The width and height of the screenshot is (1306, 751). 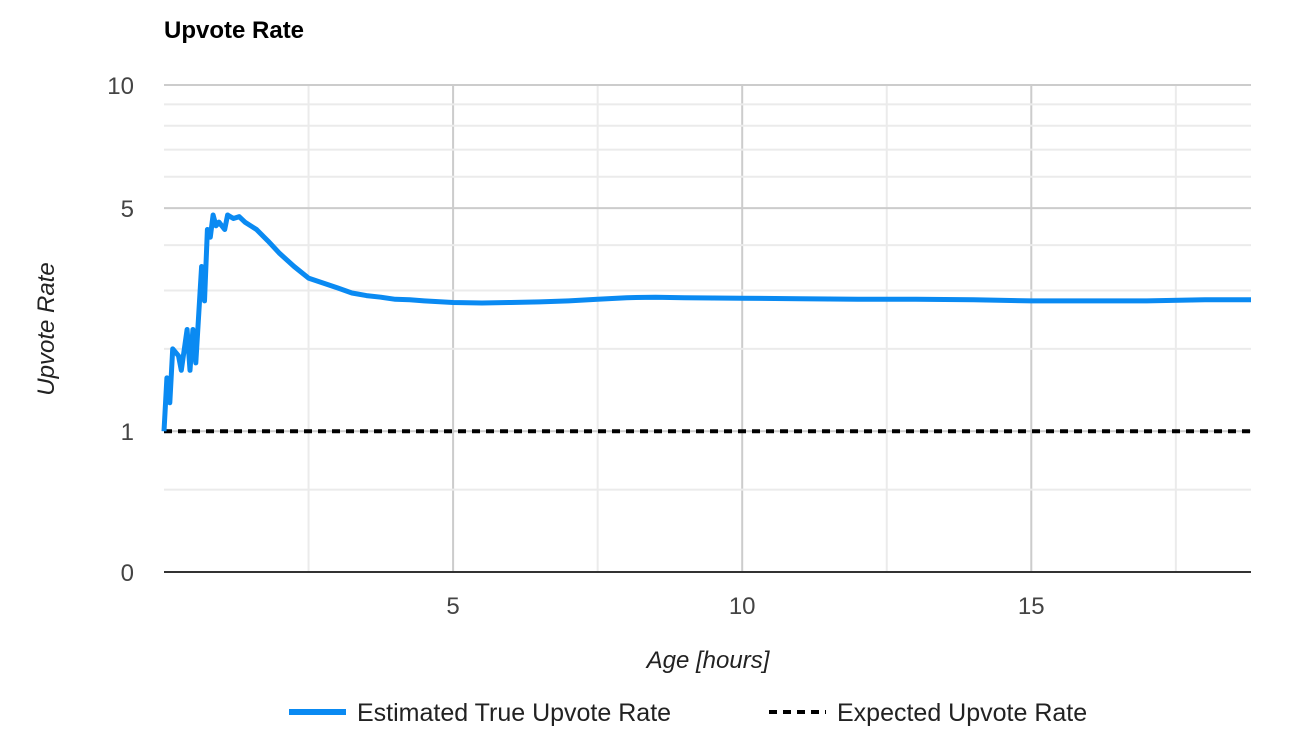 What do you see at coordinates (514, 713) in the screenshot?
I see `legend-label-estimated: Estimated True Upvote Rate` at bounding box center [514, 713].